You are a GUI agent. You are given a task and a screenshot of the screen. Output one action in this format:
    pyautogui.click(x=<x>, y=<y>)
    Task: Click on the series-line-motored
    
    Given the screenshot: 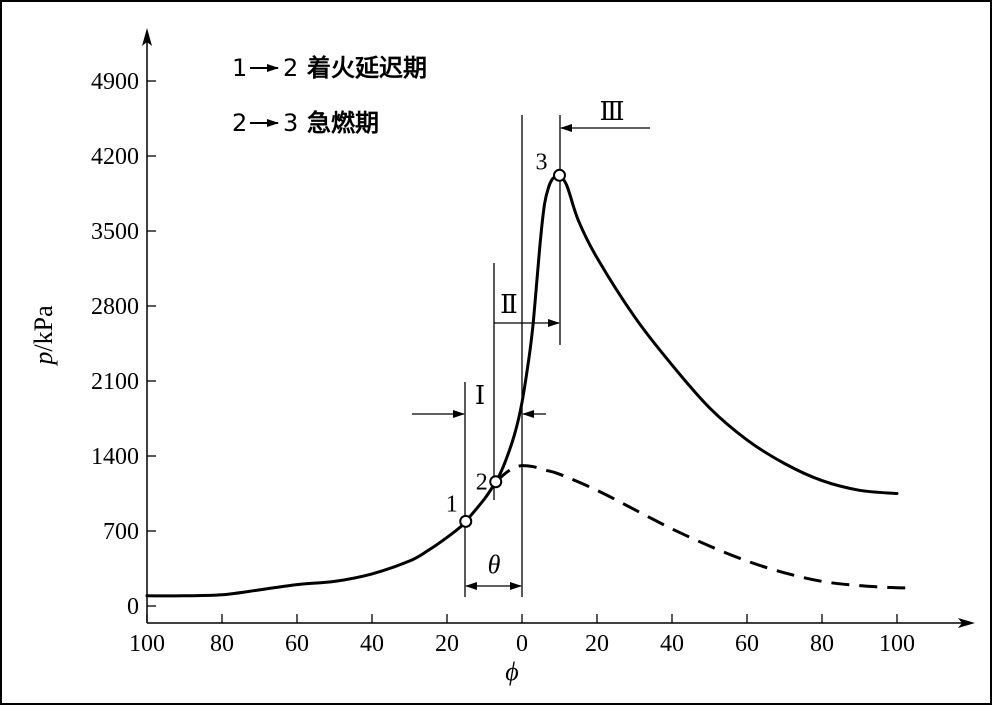 What is the action you would take?
    pyautogui.click(x=701, y=527)
    